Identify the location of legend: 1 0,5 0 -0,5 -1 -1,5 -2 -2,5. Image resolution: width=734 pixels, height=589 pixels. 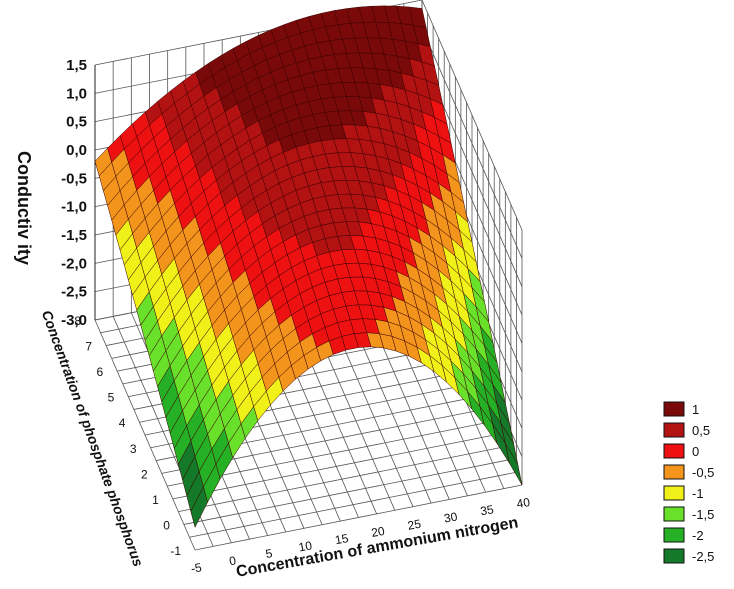
(688, 482).